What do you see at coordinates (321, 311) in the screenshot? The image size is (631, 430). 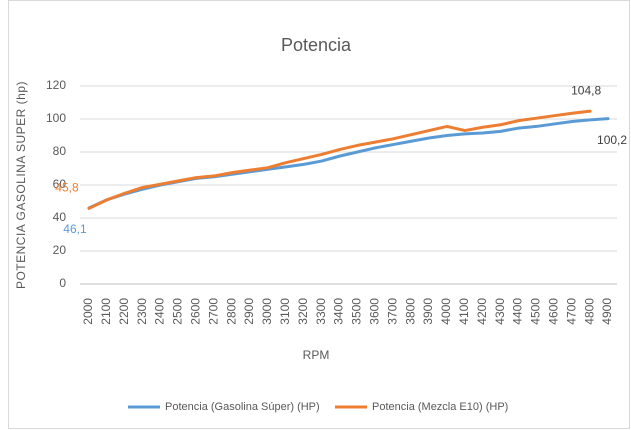 I see `x-tick-label: 3300` at bounding box center [321, 311].